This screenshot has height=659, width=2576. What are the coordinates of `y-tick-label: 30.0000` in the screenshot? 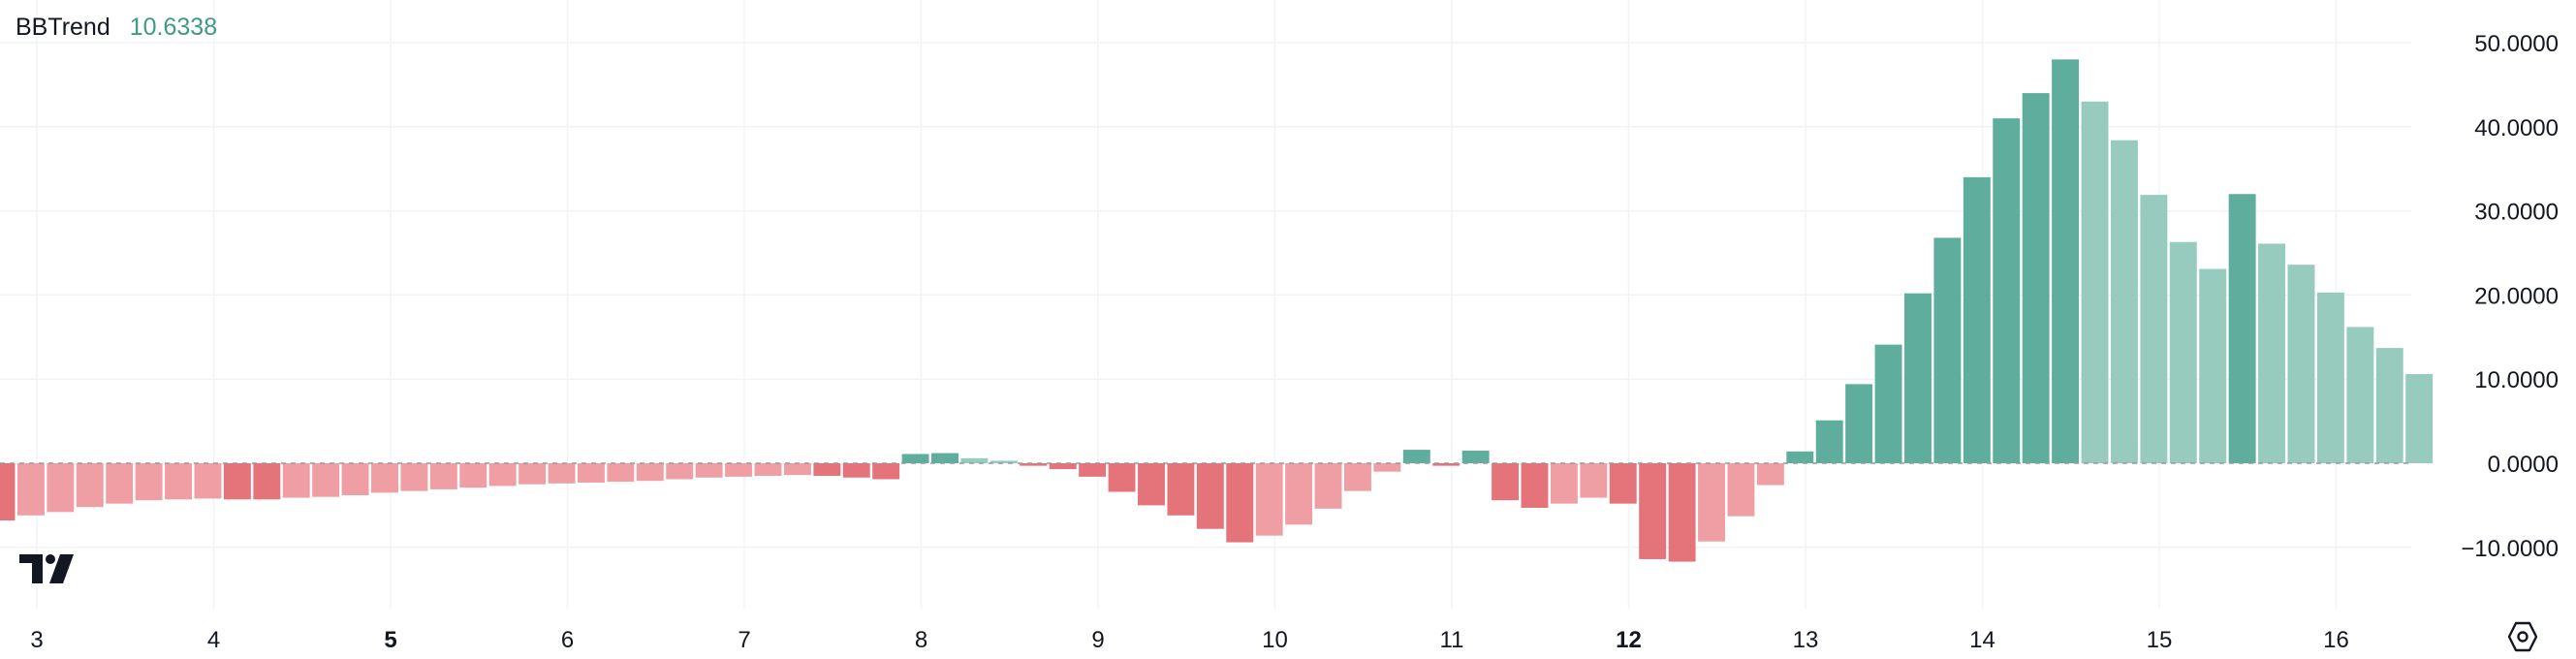 It's located at (2516, 213).